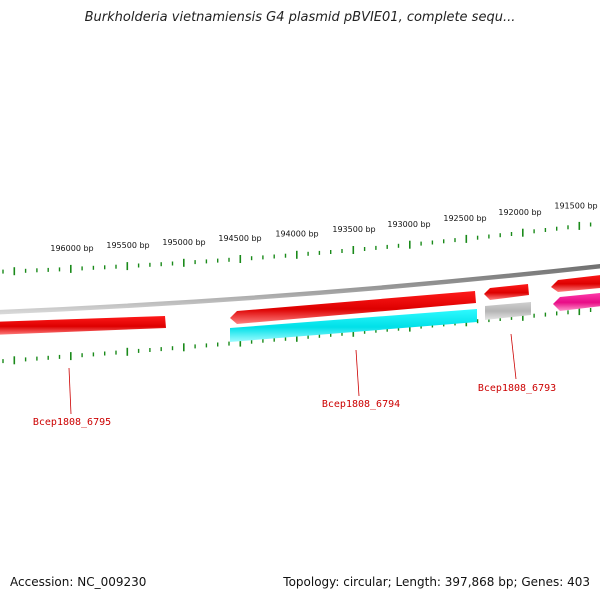 This screenshot has height=600, width=600. I want to click on scale-label: 196000 bp, so click(71, 248).